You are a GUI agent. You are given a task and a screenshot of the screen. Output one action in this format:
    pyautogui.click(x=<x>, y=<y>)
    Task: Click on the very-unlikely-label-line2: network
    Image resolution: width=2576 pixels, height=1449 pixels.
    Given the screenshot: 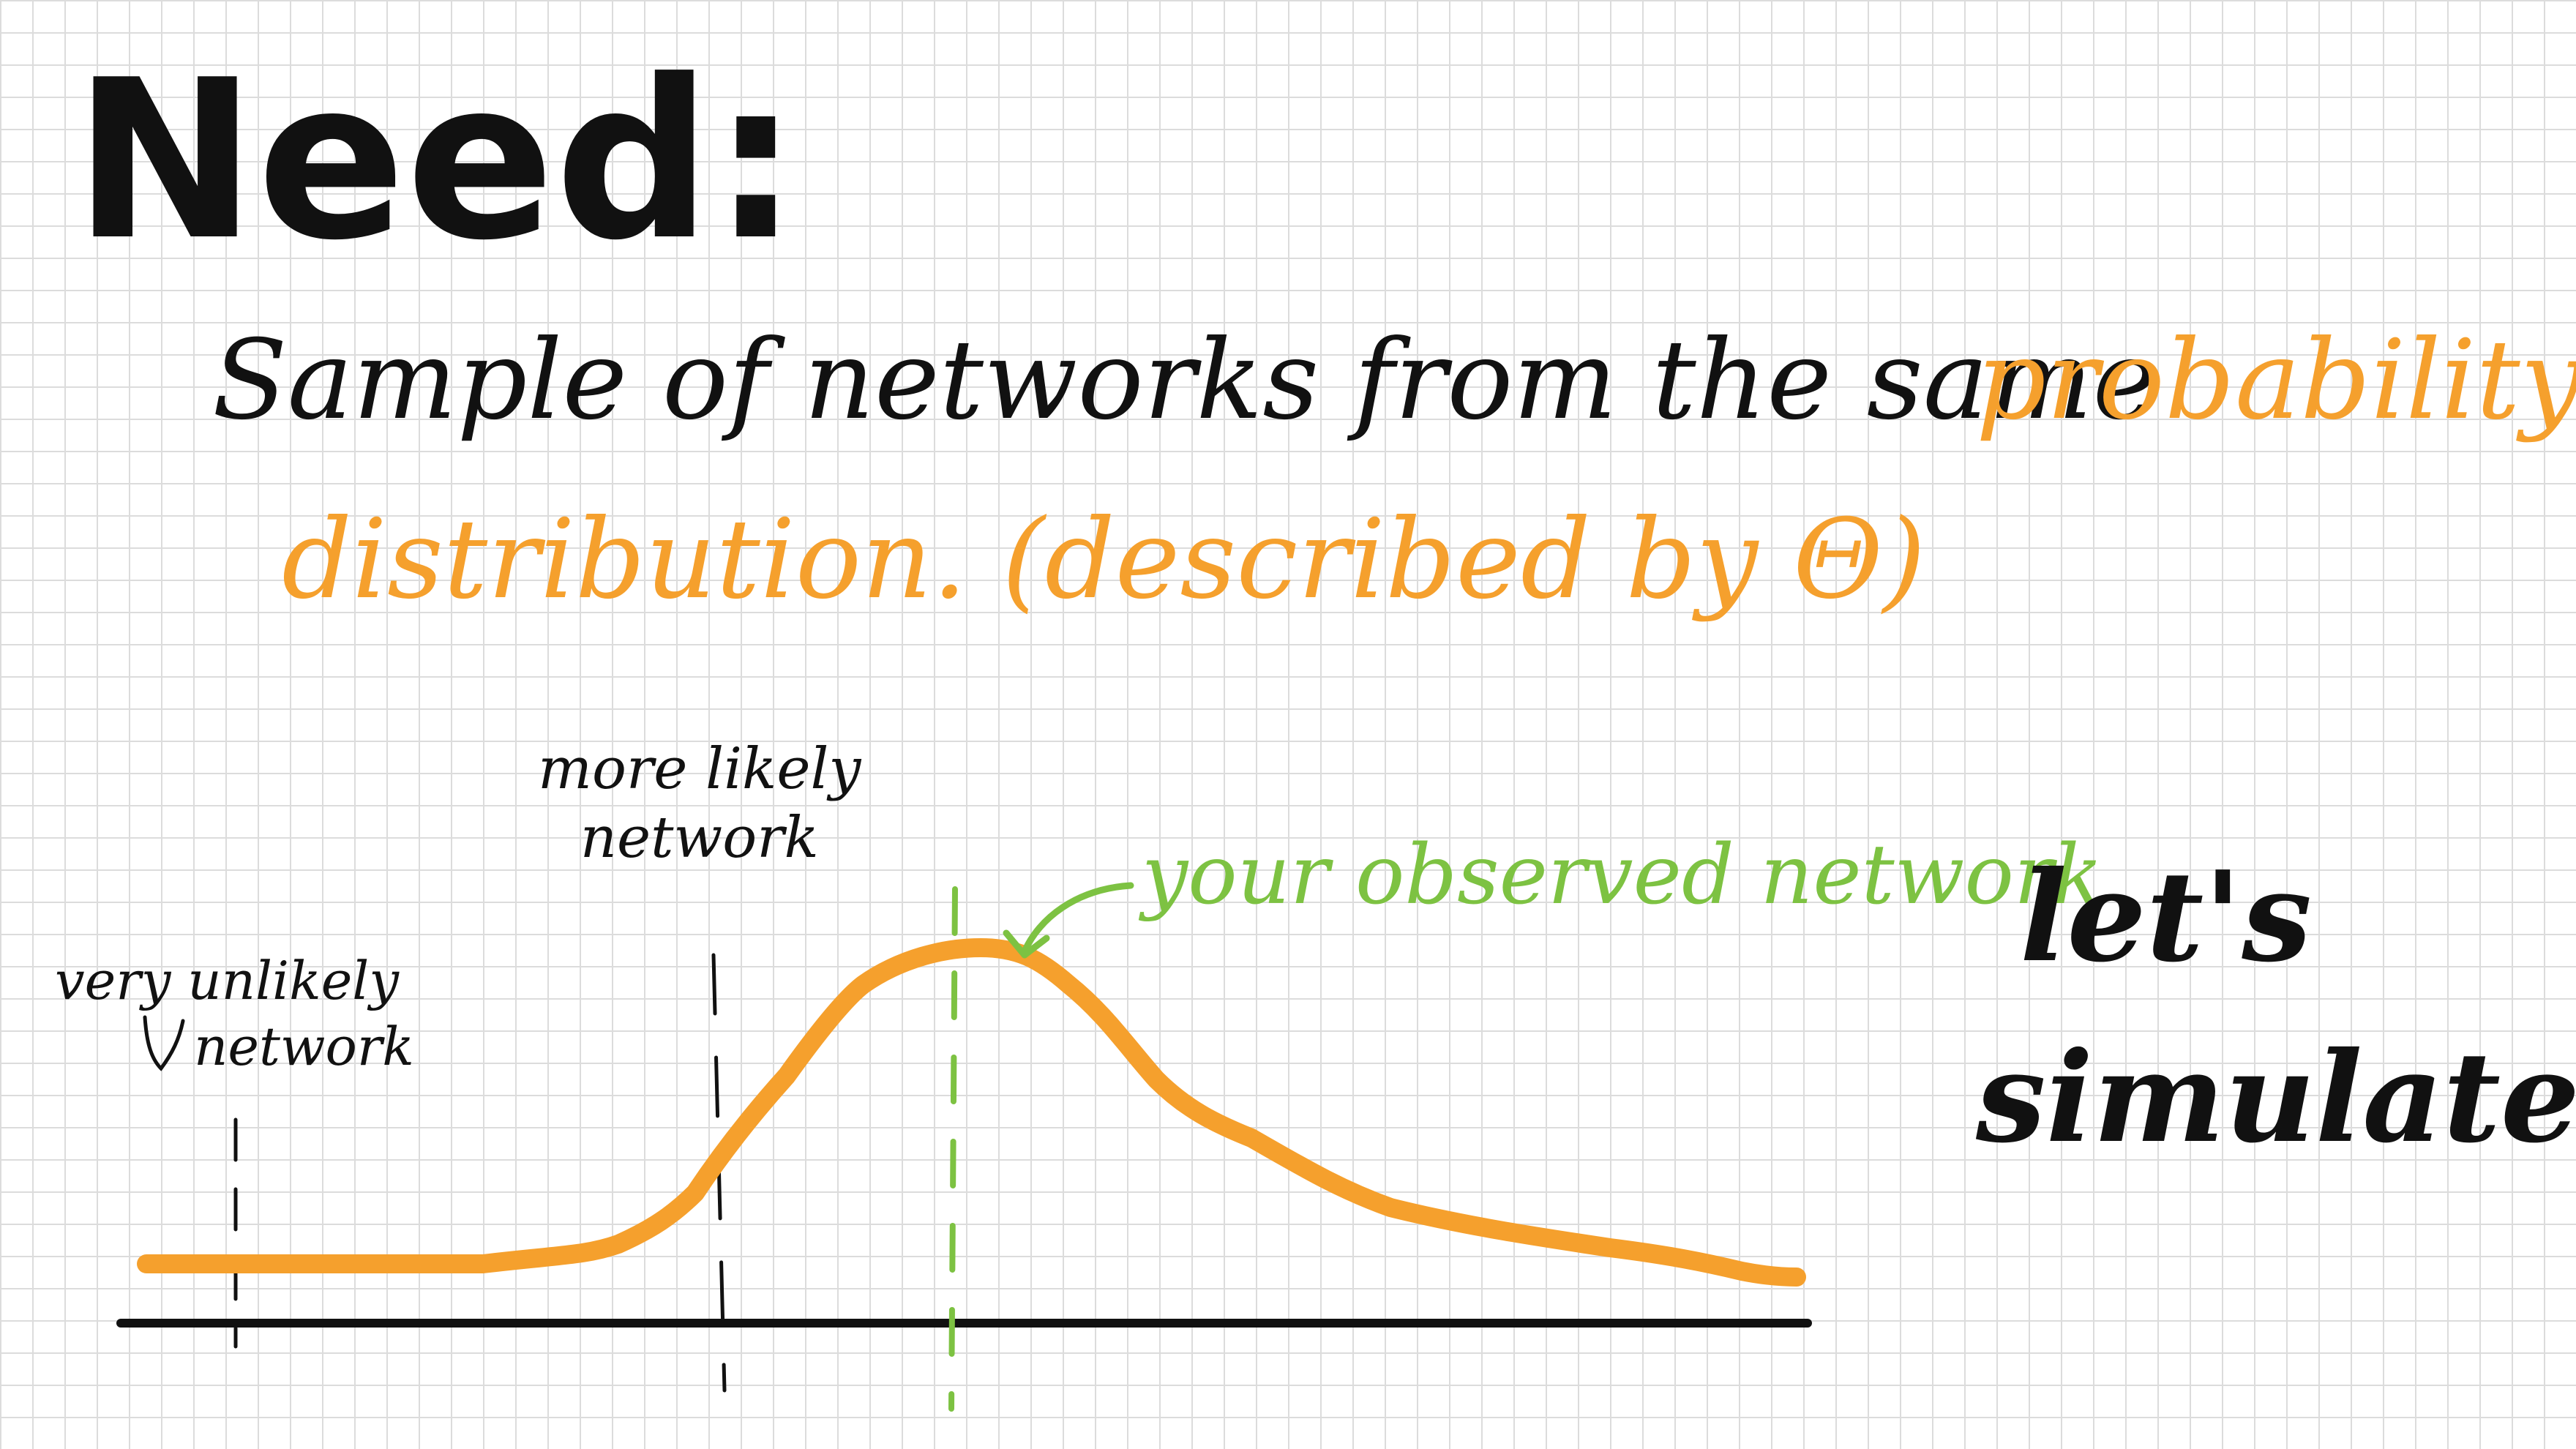 What is the action you would take?
    pyautogui.click(x=304, y=1046)
    